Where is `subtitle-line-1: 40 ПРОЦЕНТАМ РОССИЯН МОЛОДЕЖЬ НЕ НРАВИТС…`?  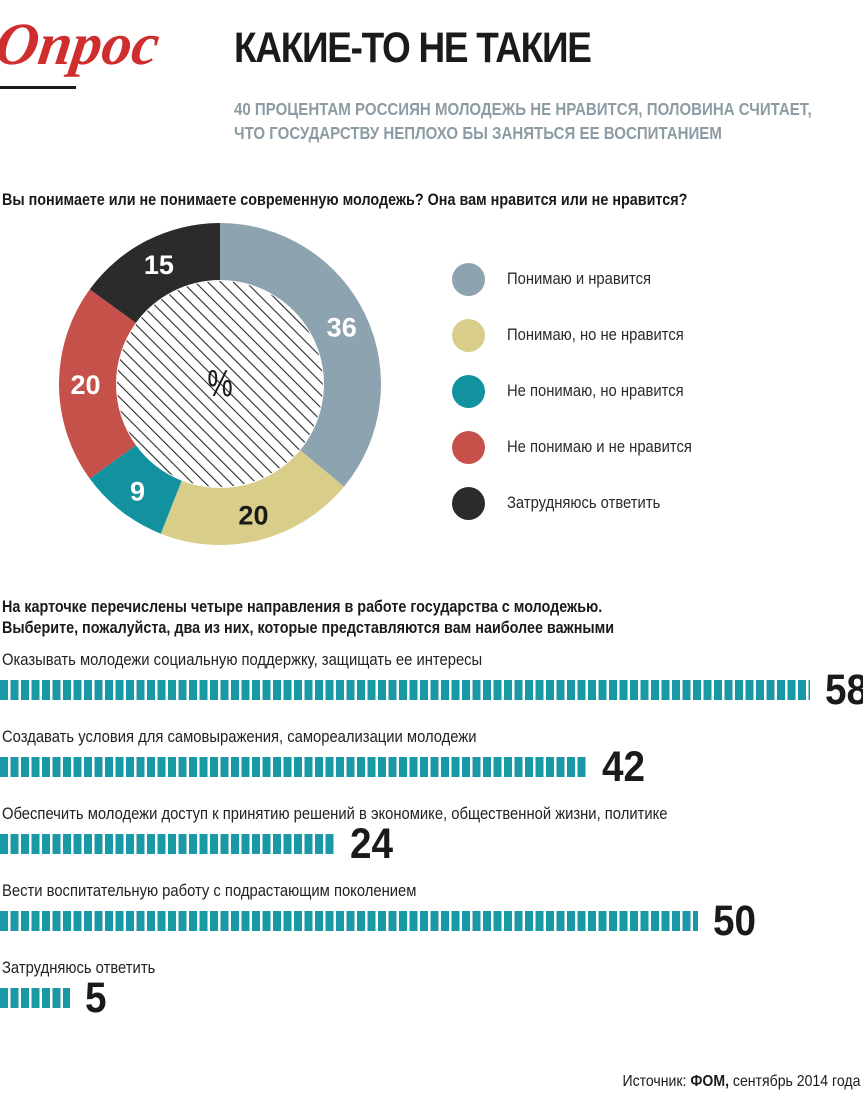 subtitle-line-1: 40 ПРОЦЕНТАМ РОССИЯН МОЛОДЕЖЬ НЕ НРАВИТС… is located at coordinates (523, 109).